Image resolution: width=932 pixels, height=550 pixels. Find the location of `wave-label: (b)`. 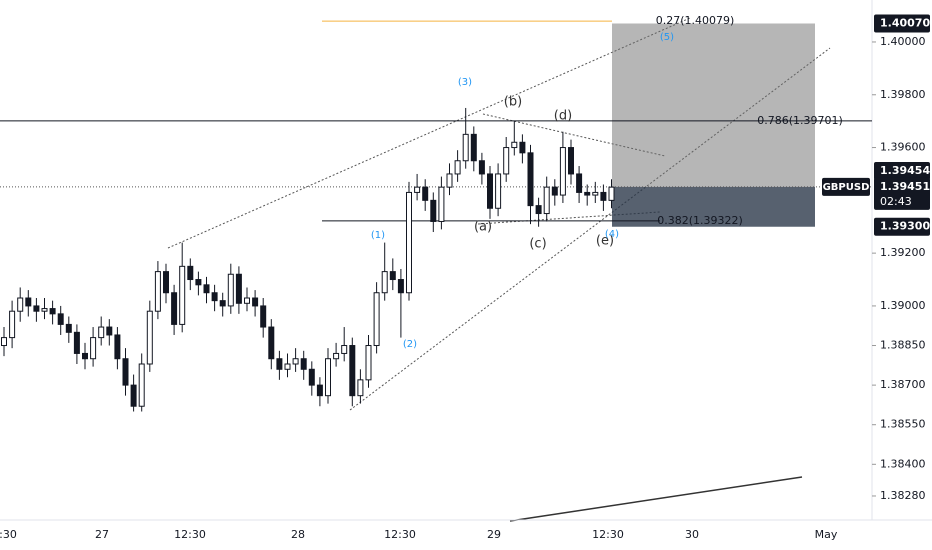

wave-label: (b) is located at coordinates (513, 102).